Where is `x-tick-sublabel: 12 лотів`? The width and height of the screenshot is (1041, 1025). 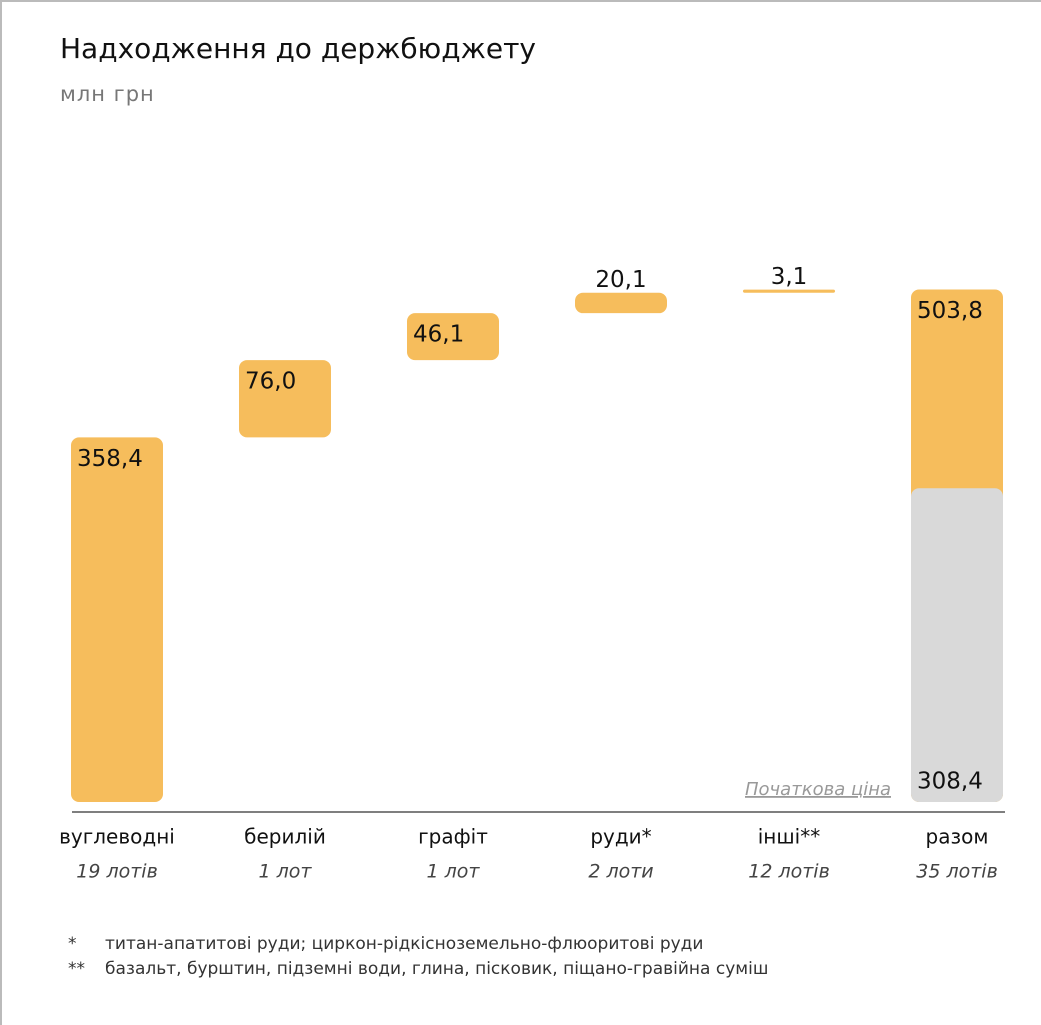
x-tick-sublabel: 12 лотів is located at coordinates (789, 872).